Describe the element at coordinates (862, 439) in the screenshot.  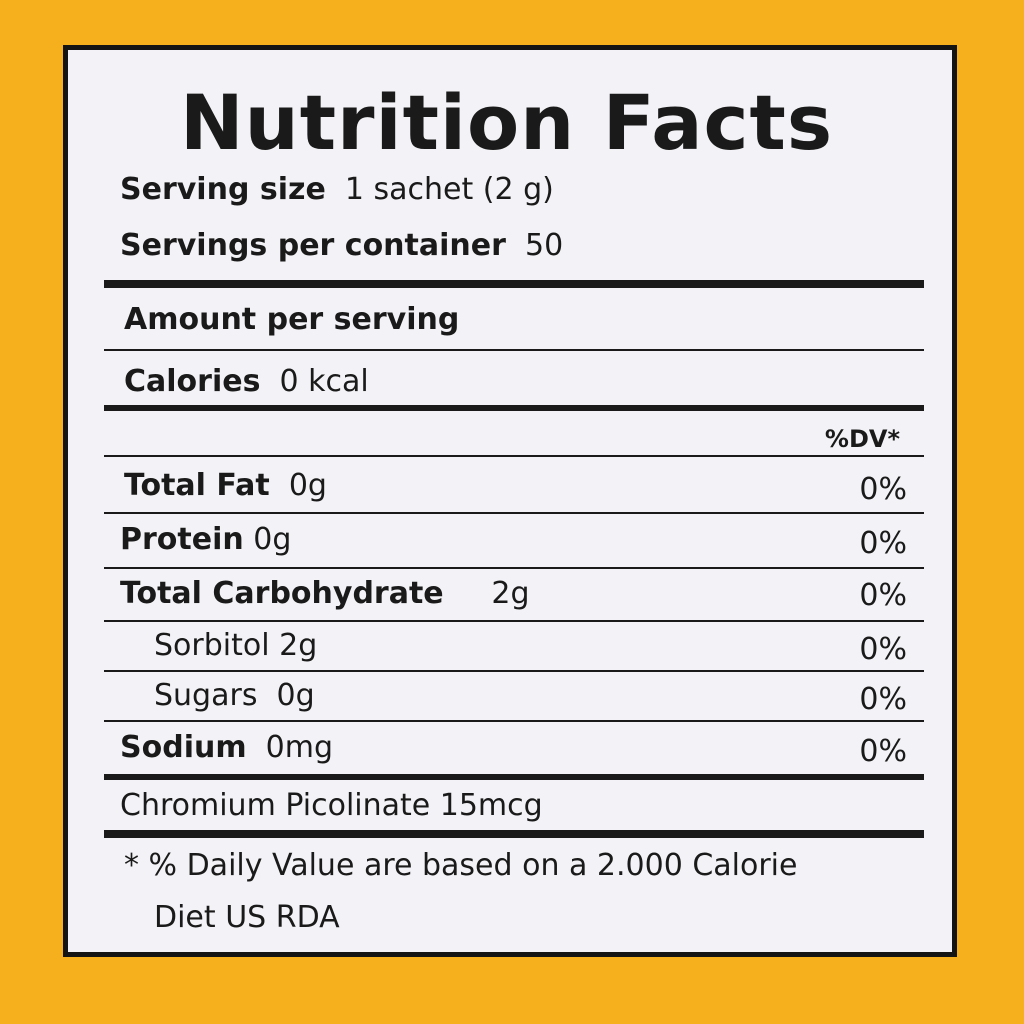
I see `dv-header: %DV*` at that location.